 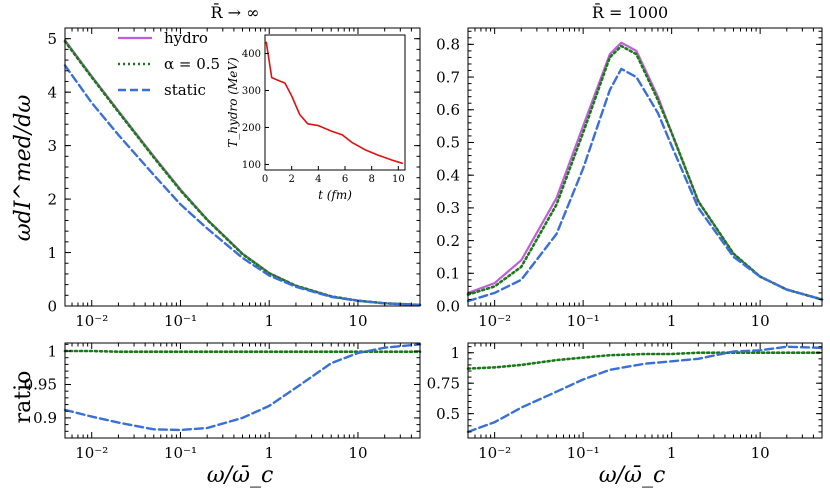 What do you see at coordinates (448, 110) in the screenshot?
I see `y-tick-label: 0.6` at bounding box center [448, 110].